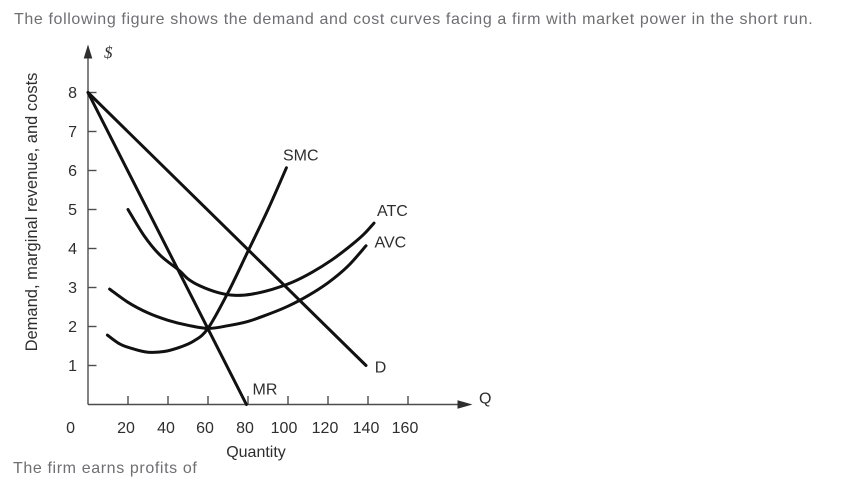 This screenshot has width=842, height=485. What do you see at coordinates (72, 93) in the screenshot?
I see `svg-text: 8` at bounding box center [72, 93].